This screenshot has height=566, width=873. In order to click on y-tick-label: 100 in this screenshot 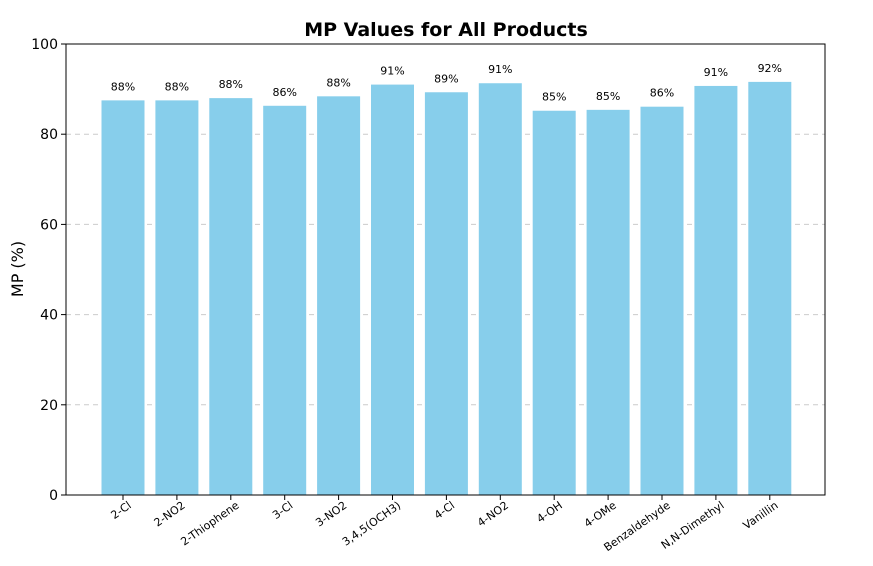, I will do `click(44, 45)`.